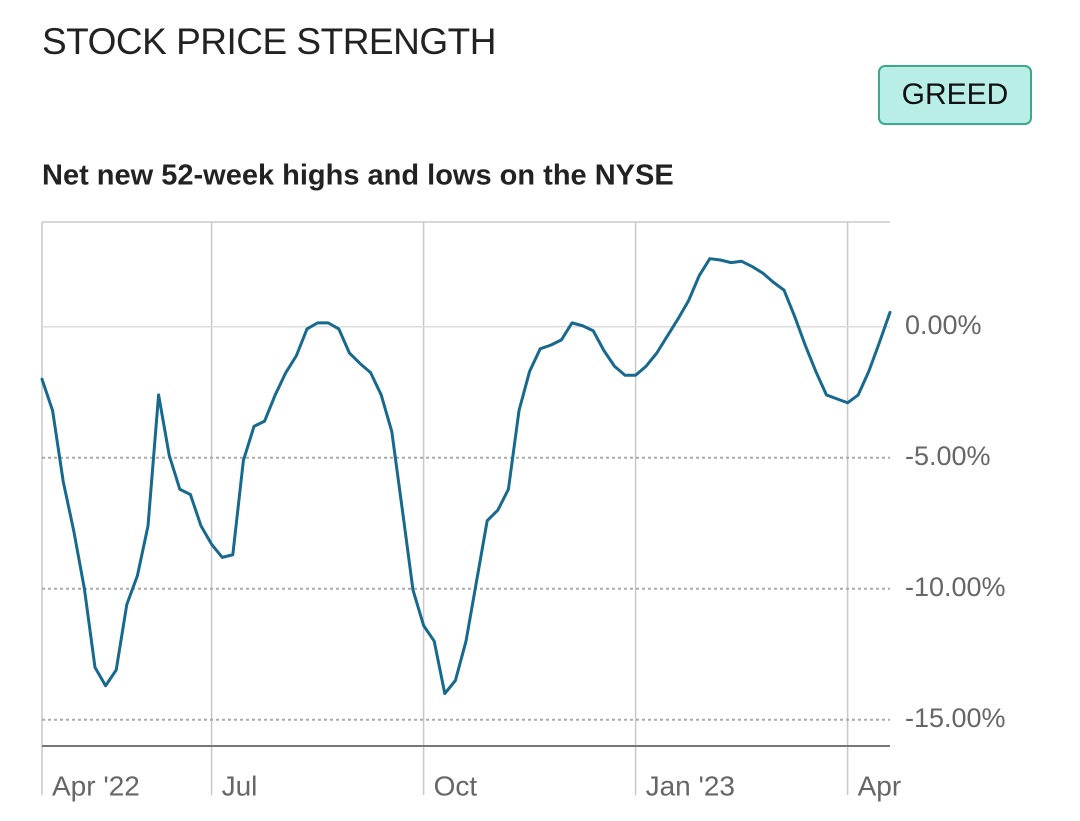 The width and height of the screenshot is (1080, 821). I want to click on x-tick-label: Jan '23, so click(690, 785).